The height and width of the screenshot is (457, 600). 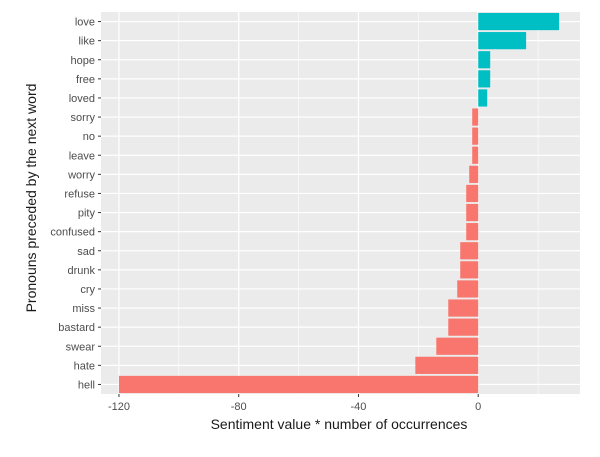 What do you see at coordinates (298, 384) in the screenshot?
I see `bar-hell` at bounding box center [298, 384].